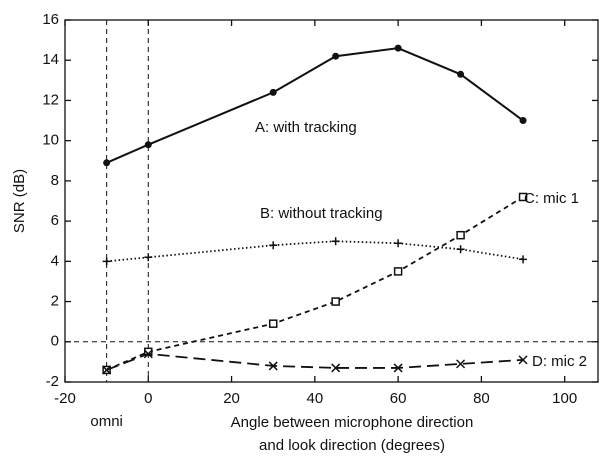 Image resolution: width=600 pixels, height=459 pixels. Describe the element at coordinates (65, 398) in the screenshot. I see `x-tick-label: -20` at that location.